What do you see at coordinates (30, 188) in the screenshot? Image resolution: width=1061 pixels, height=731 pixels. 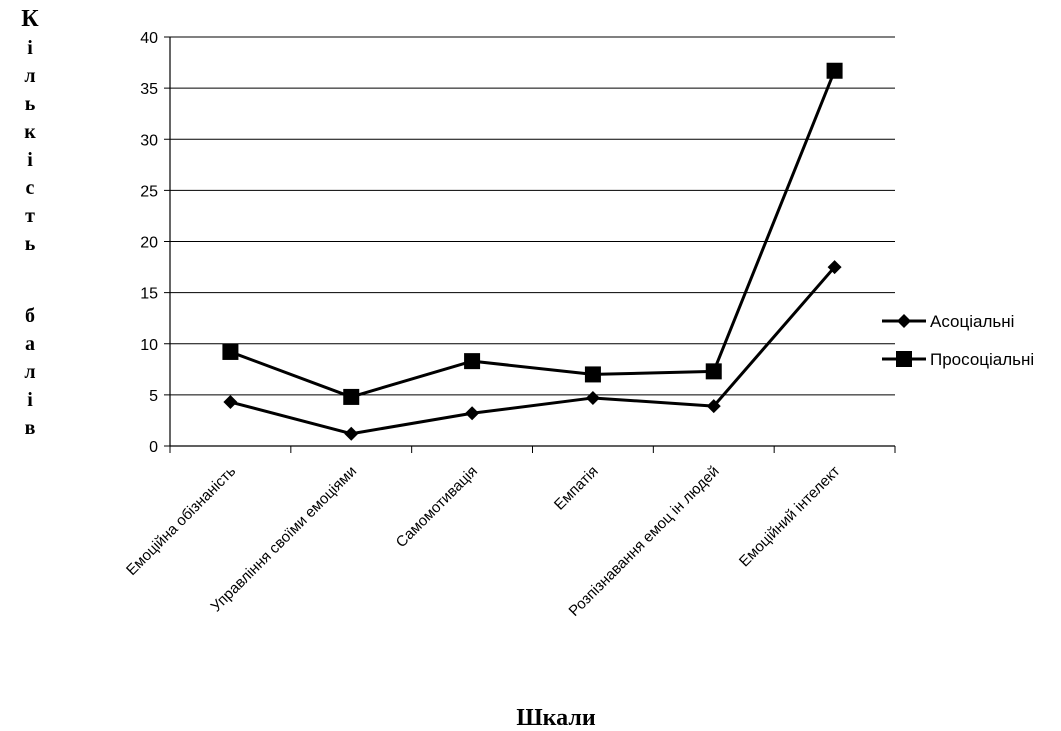 I see `y-axis-title-letter: с` at bounding box center [30, 188].